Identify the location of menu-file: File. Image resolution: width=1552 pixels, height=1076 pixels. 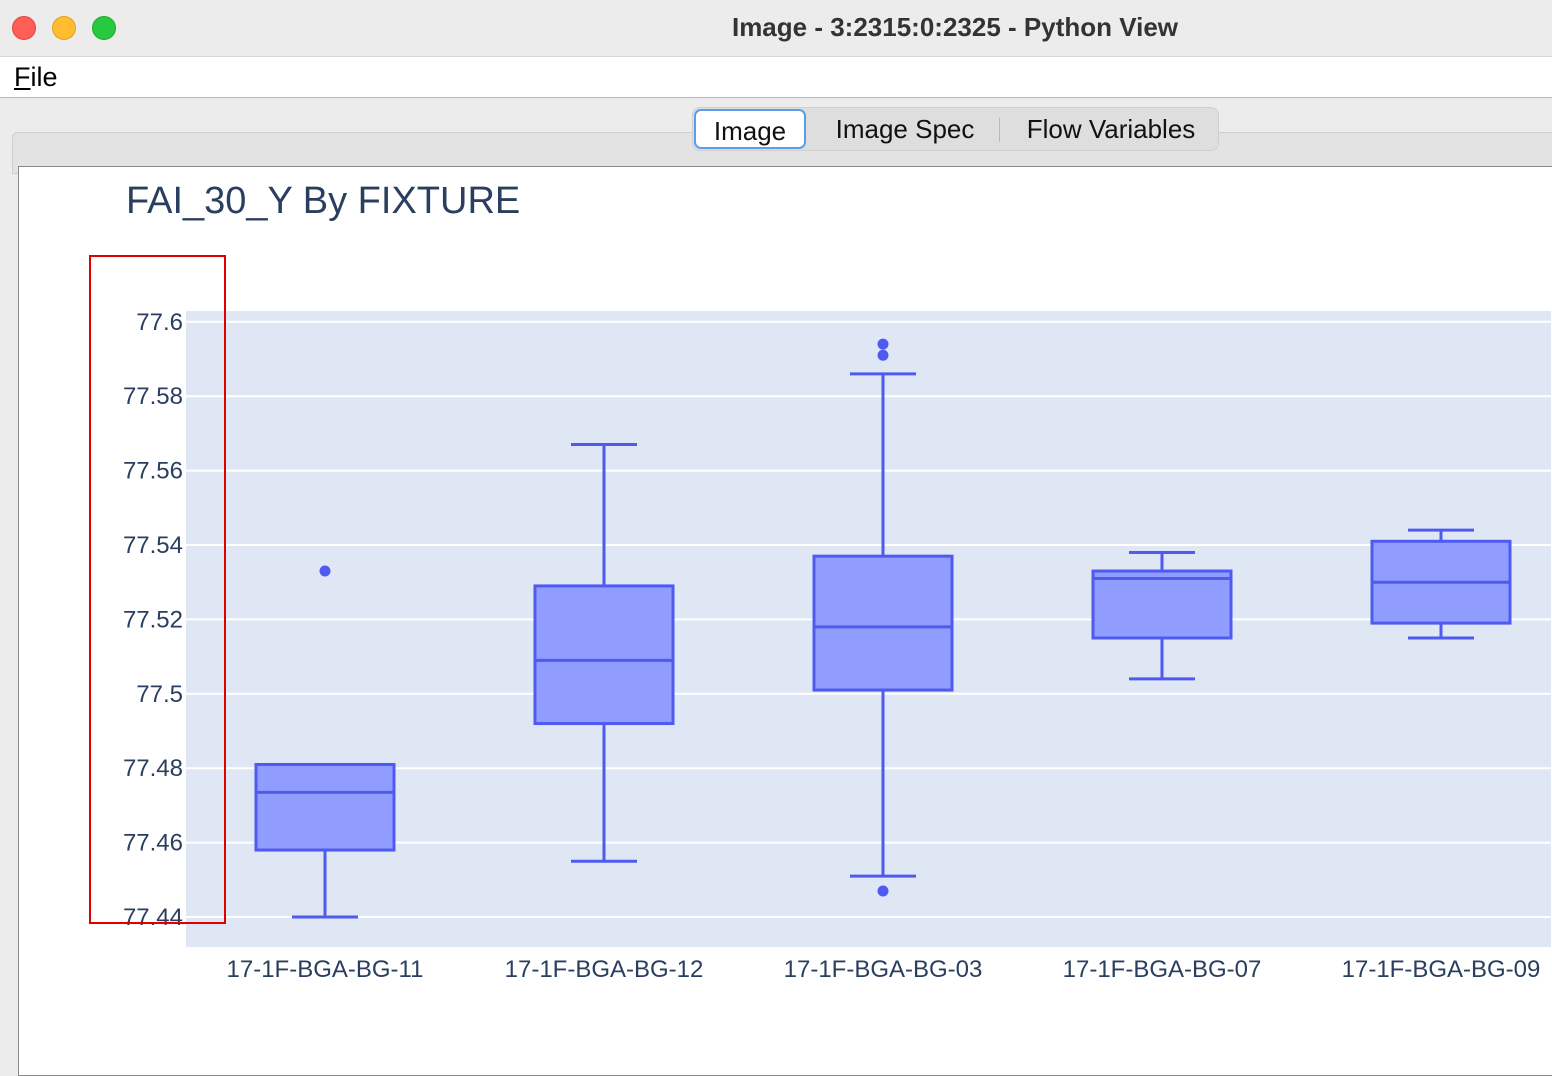
(36, 77).